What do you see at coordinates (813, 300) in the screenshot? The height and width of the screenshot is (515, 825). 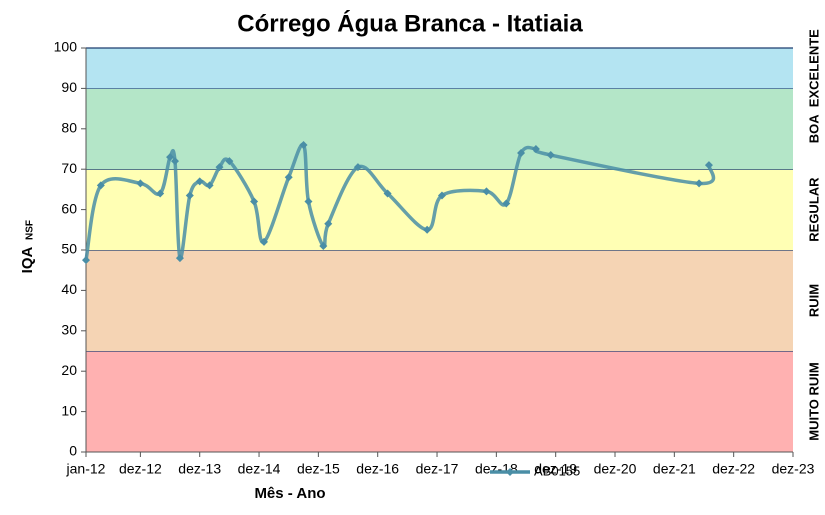 I see `band-label: RUIM` at bounding box center [813, 300].